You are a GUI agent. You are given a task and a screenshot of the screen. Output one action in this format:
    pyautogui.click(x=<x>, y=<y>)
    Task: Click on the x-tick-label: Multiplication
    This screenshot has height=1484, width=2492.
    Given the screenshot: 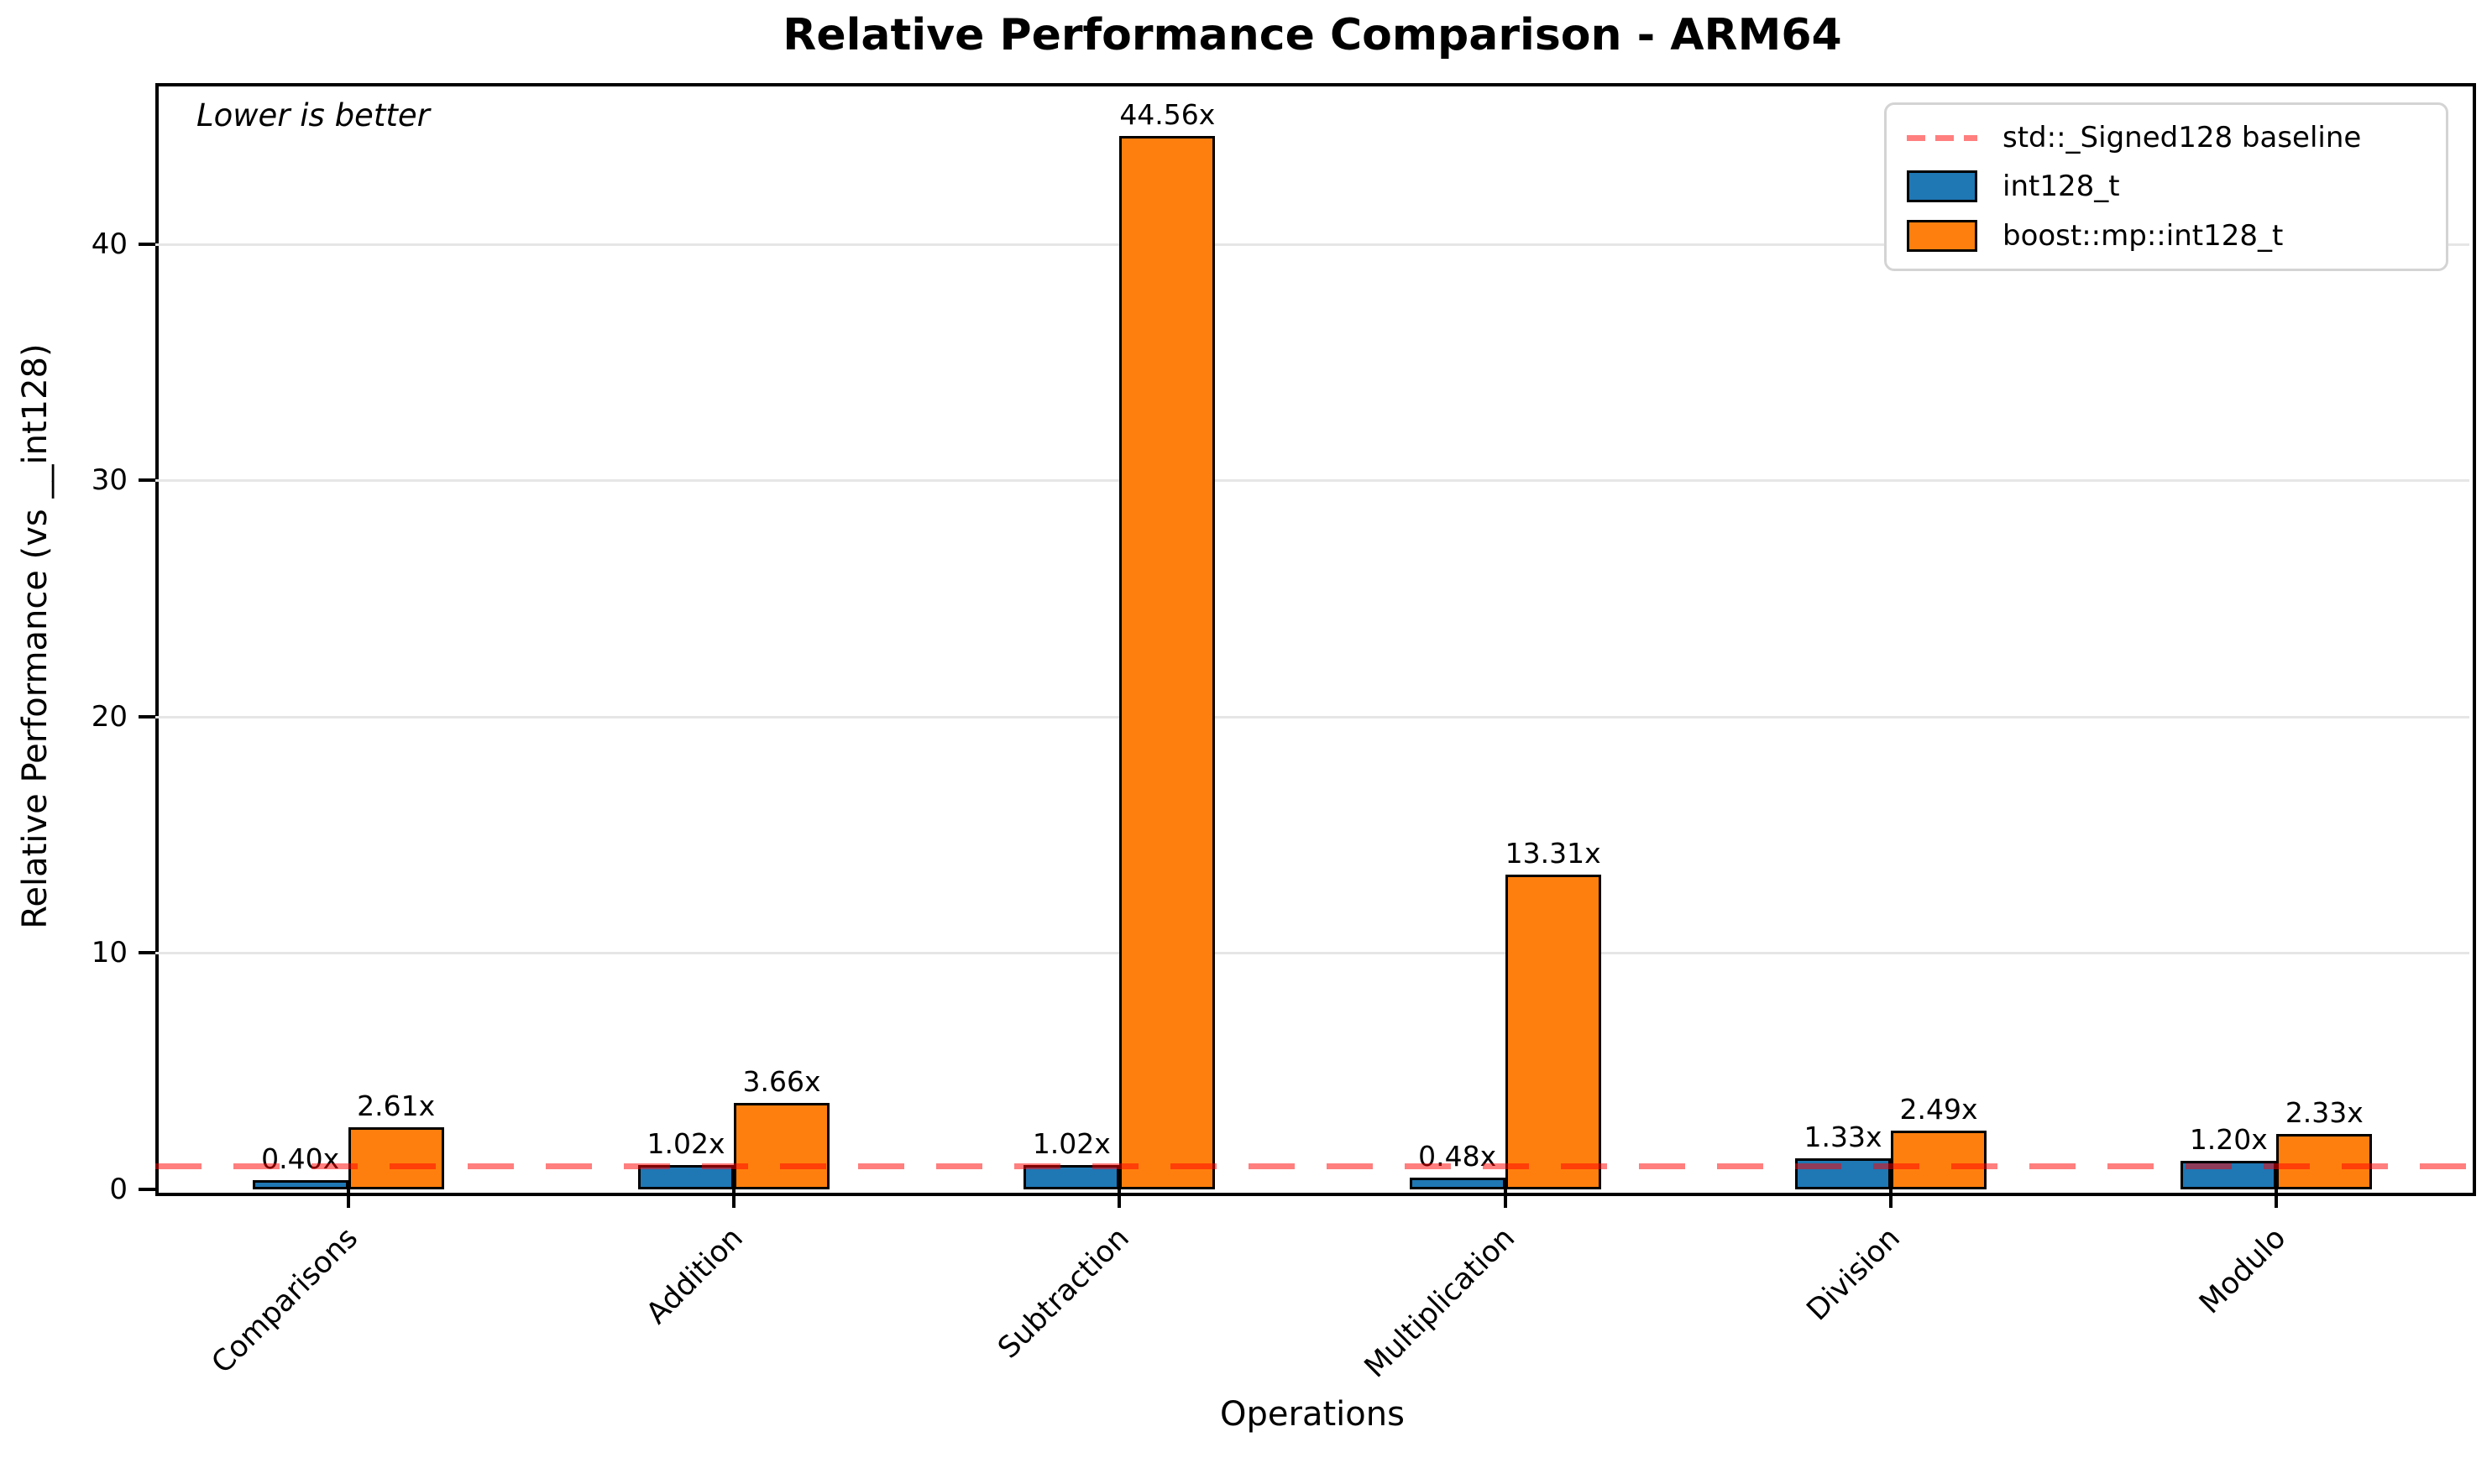 What is the action you would take?
    pyautogui.click(x=1439, y=1303)
    